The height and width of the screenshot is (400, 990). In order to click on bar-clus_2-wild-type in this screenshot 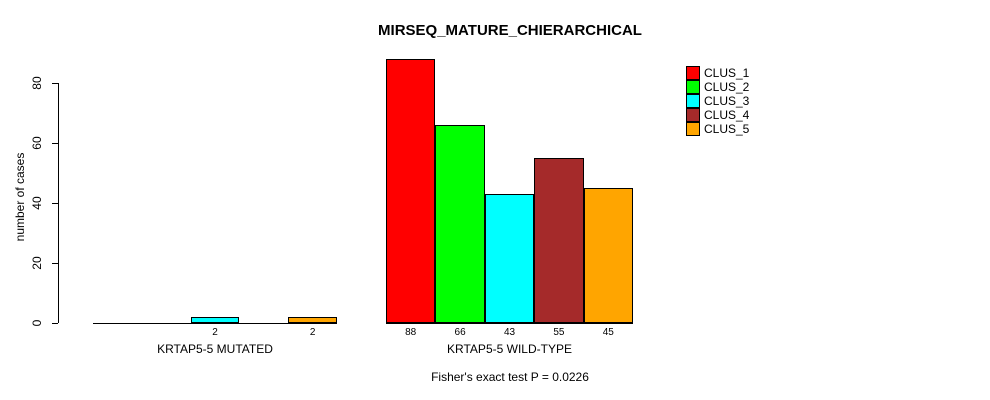, I will do `click(460, 224)`.